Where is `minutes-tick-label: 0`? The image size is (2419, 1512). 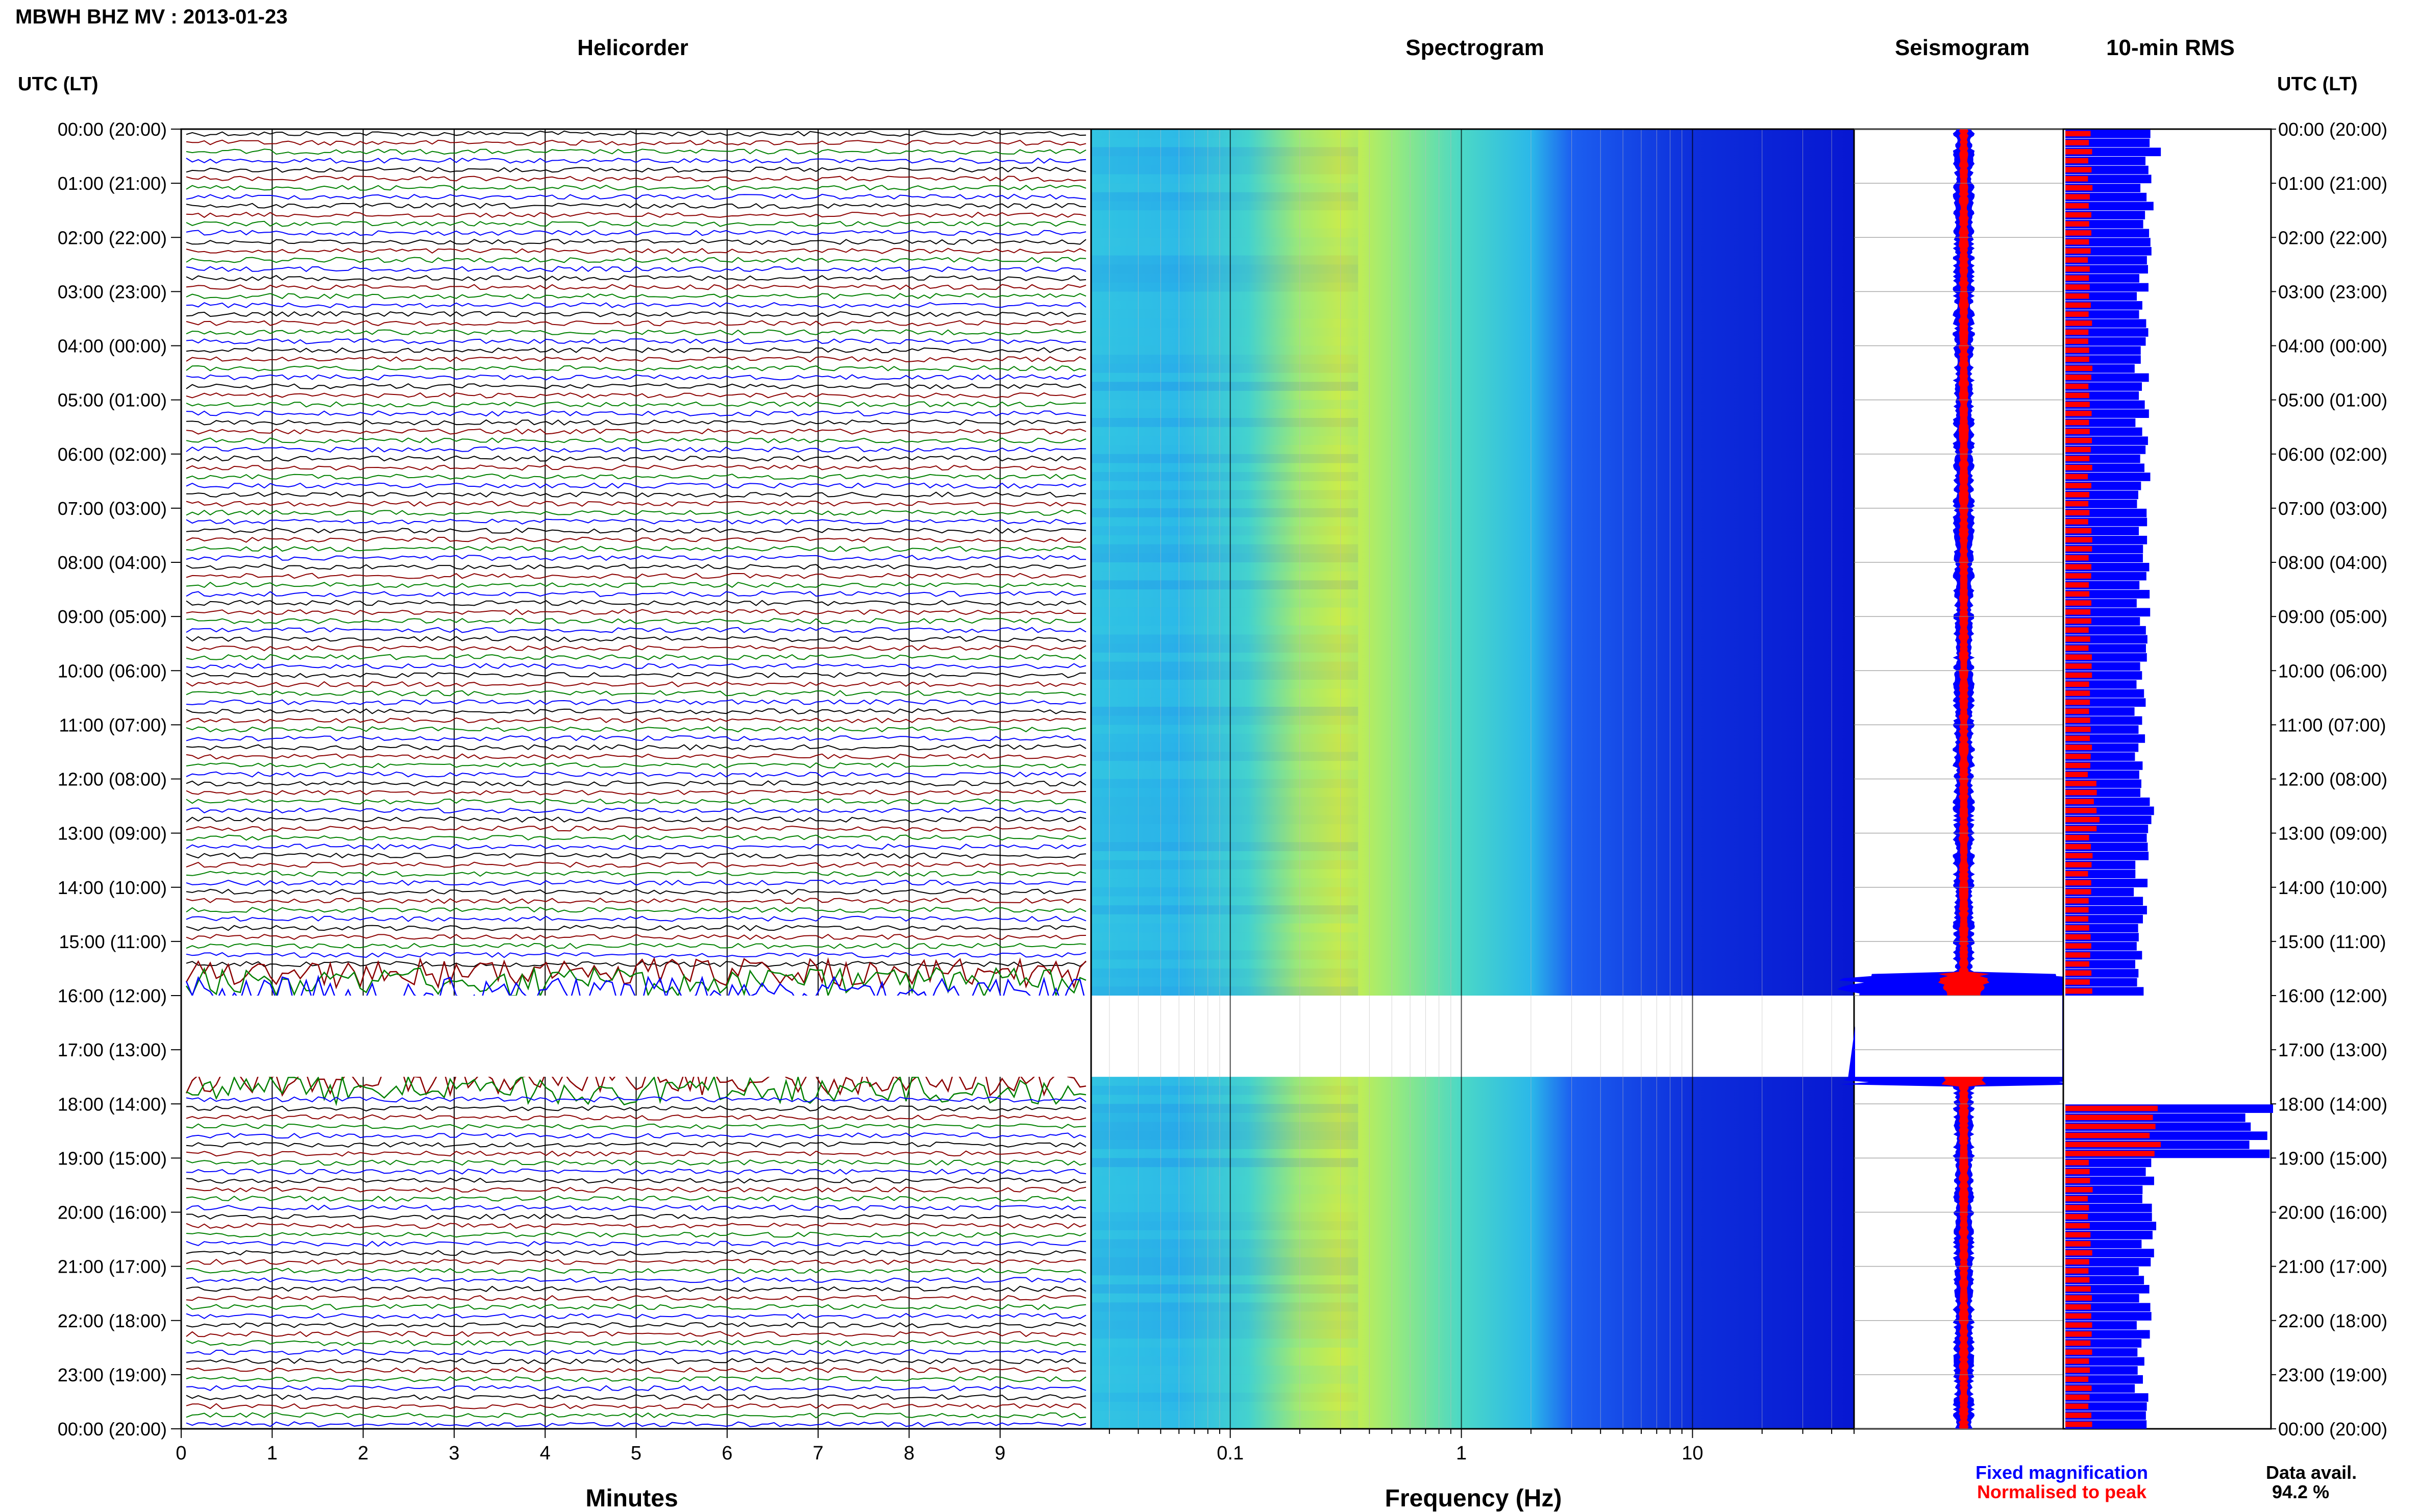
minutes-tick-label: 0 is located at coordinates (181, 1453).